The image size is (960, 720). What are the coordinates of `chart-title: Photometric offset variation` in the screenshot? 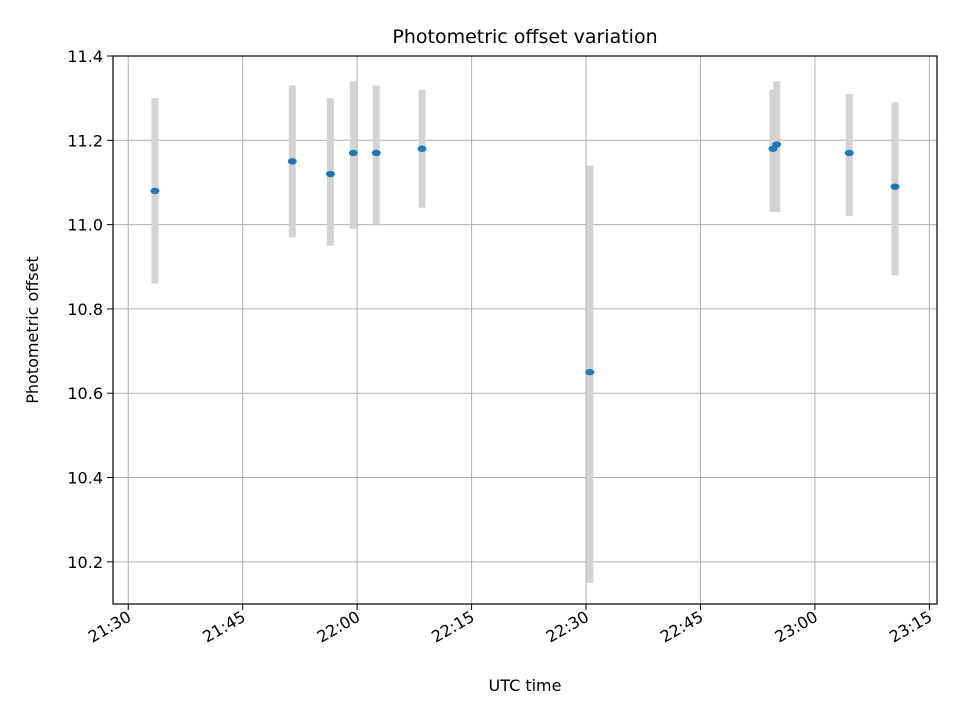 It's located at (524, 37).